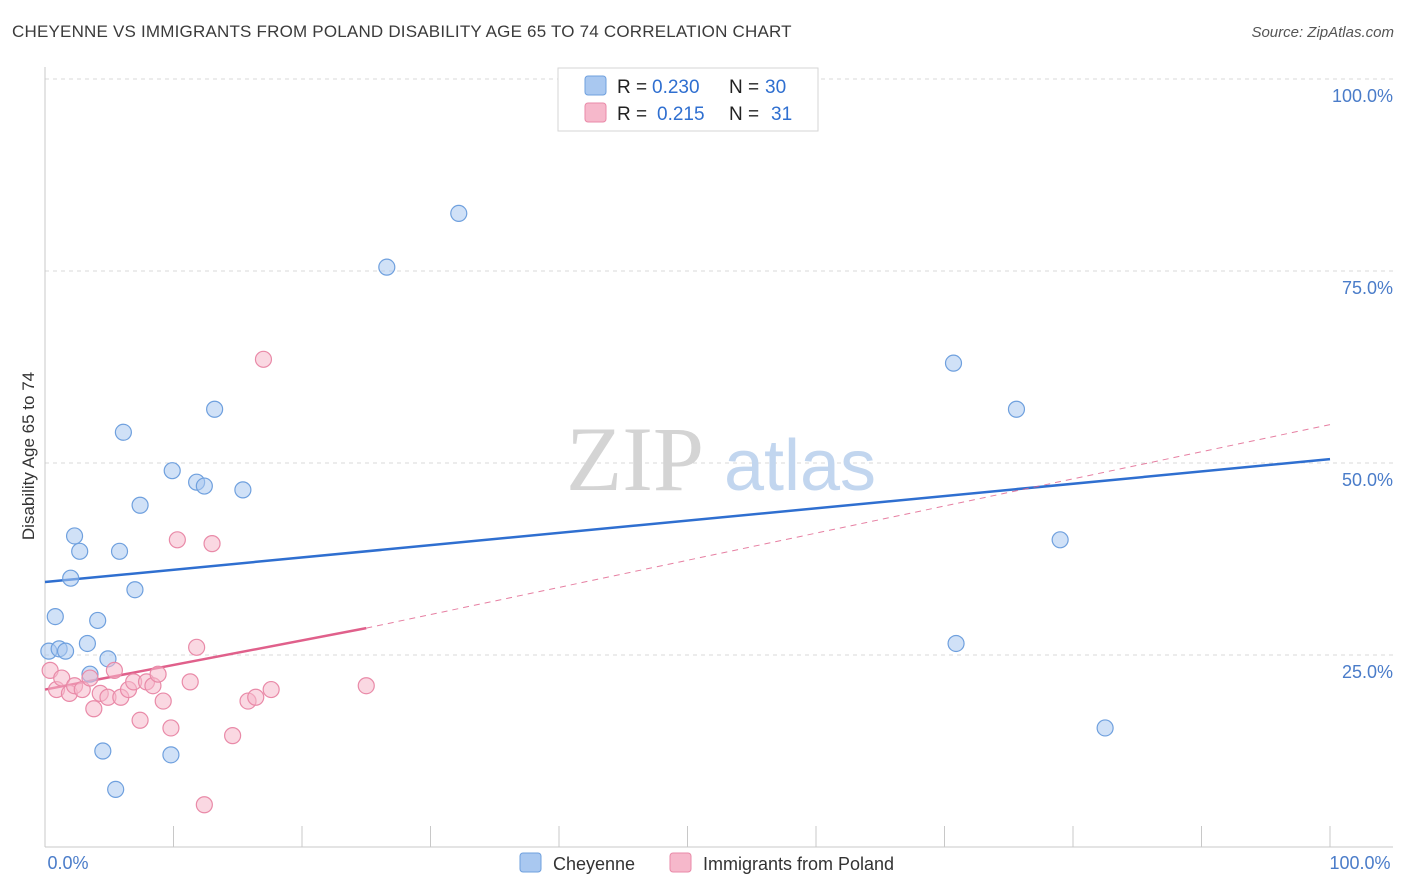  What do you see at coordinates (1362, 96) in the screenshot?
I see `y-tick-label: 100.0%` at bounding box center [1362, 96].